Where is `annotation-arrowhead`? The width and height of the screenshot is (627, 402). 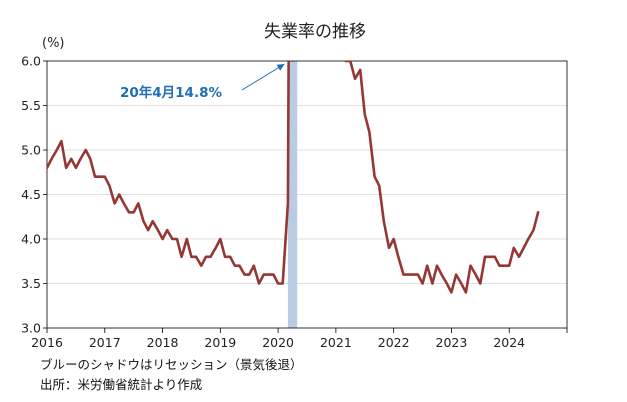 annotation-arrowhead is located at coordinates (280, 67).